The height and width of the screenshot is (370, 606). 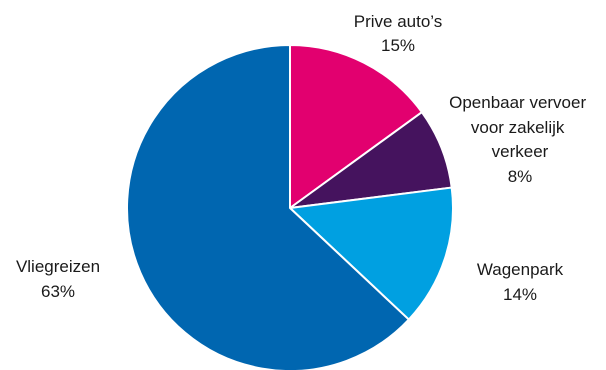 I want to click on slice-label-prive-autos: Prive auto’s, so click(x=398, y=21).